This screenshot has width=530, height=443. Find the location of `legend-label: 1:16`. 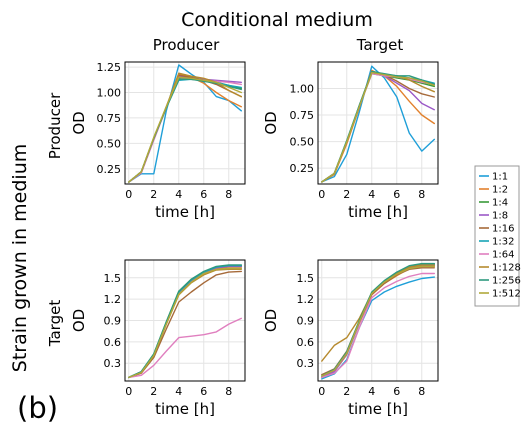

legend-label: 1:16 is located at coordinates (503, 229).